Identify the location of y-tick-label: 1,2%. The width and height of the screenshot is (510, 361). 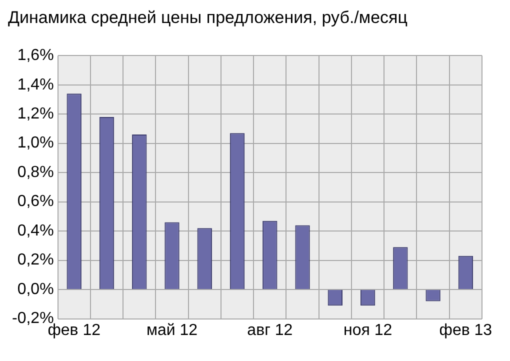
(35, 113).